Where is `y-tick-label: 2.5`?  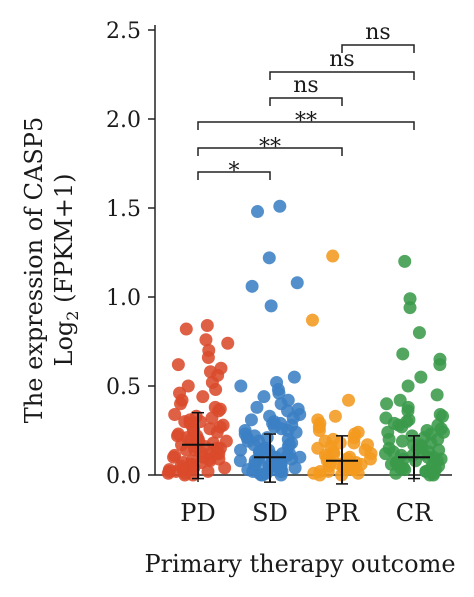
y-tick-label: 2.5 is located at coordinates (123, 31).